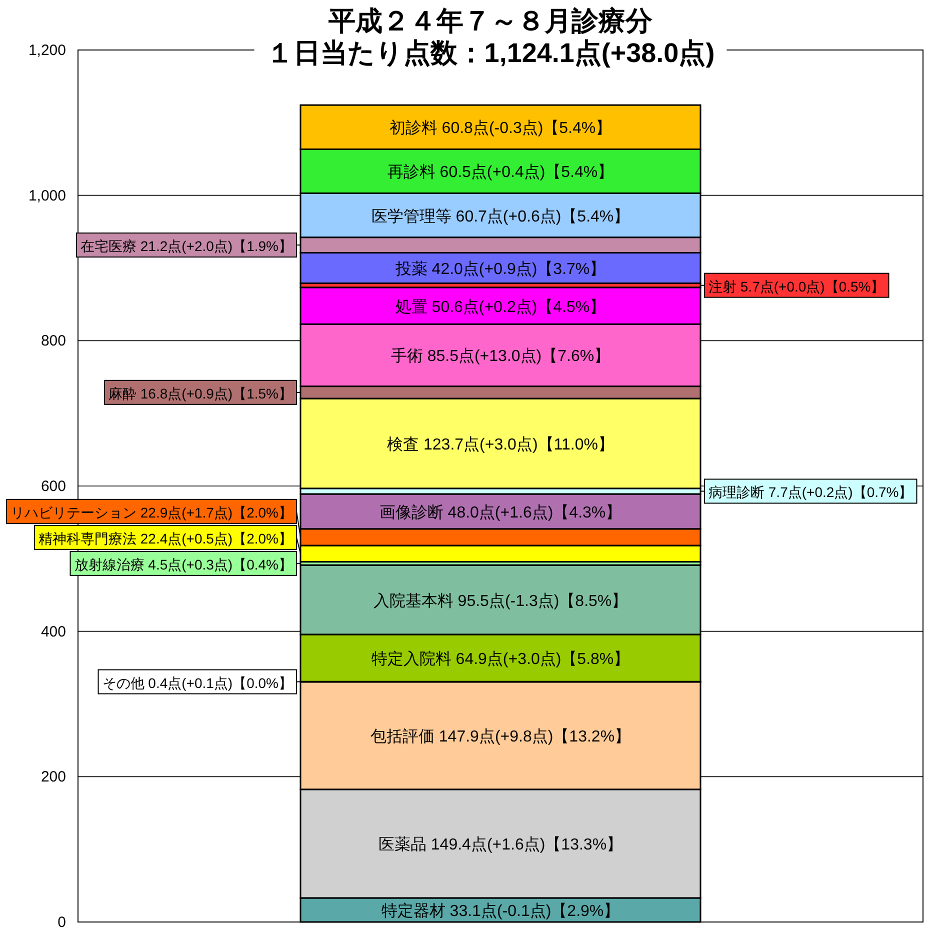 This screenshot has width=925, height=939. Describe the element at coordinates (47, 50) in the screenshot. I see `y-tick-label: 1,200` at that location.